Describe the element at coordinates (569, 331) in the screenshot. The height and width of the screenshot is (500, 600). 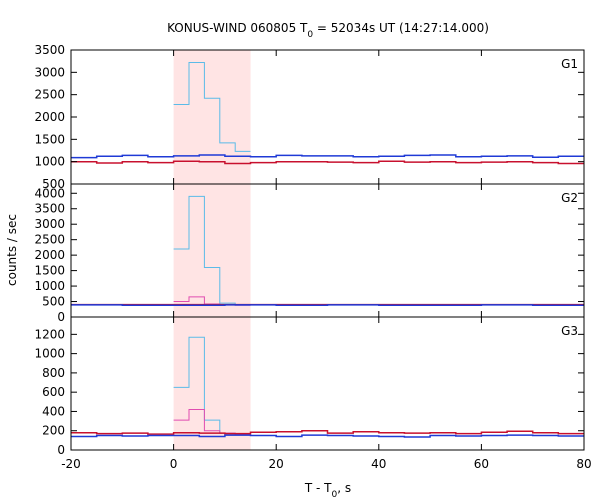
I see `panel-label-g3: G3` at that location.